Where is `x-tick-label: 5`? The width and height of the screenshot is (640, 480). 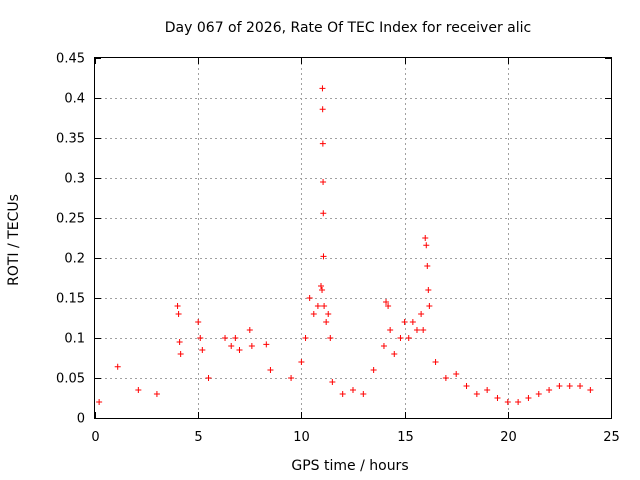
x-tick-label: 5 is located at coordinates (198, 437).